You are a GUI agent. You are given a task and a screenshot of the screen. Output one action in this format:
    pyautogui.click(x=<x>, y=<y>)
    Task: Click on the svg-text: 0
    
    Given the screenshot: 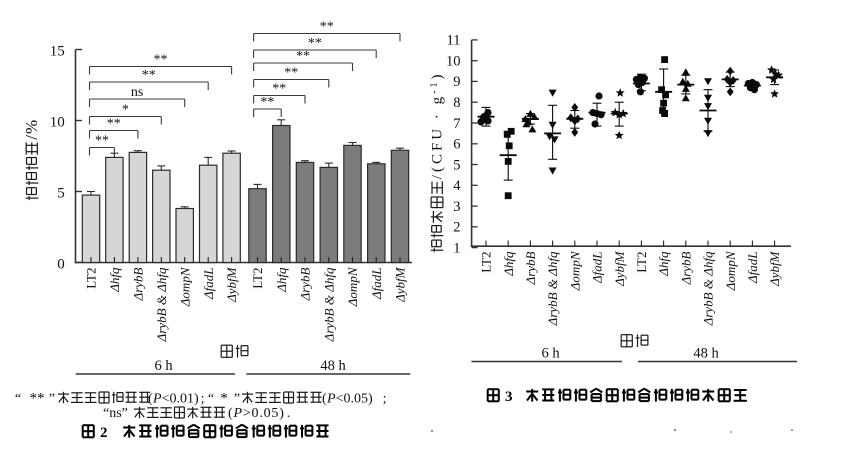 What is the action you would take?
    pyautogui.click(x=61, y=265)
    